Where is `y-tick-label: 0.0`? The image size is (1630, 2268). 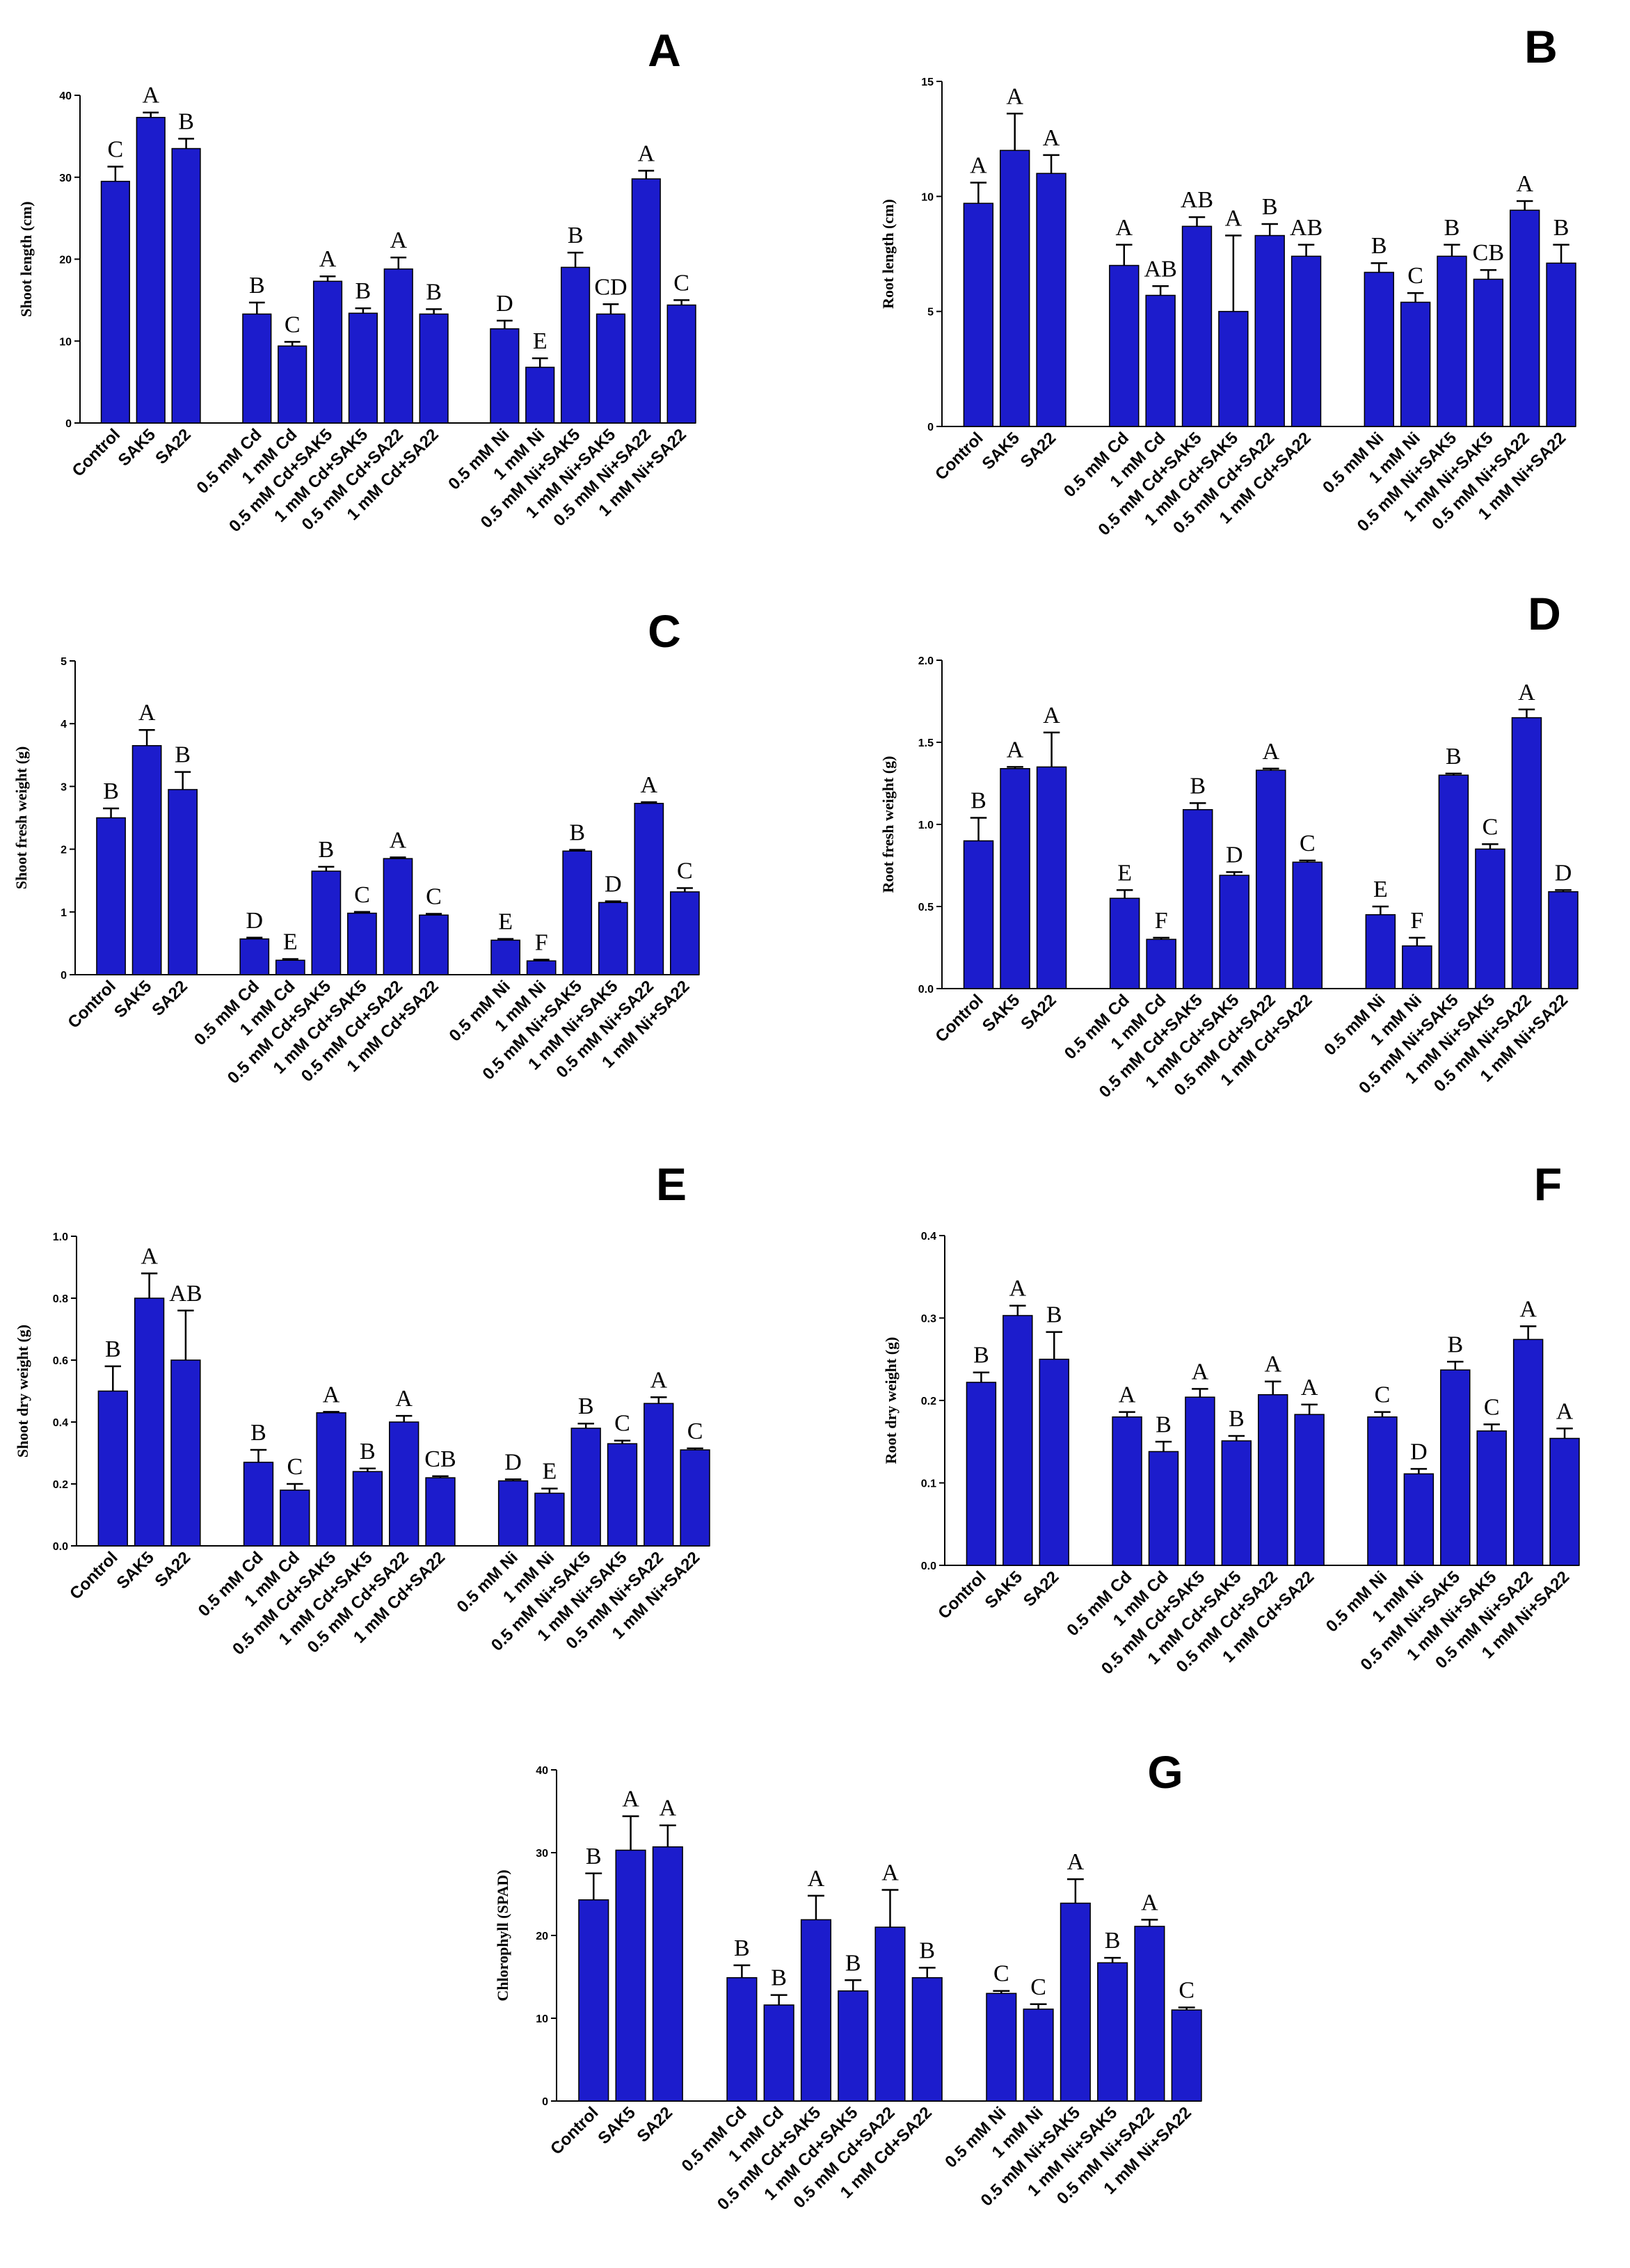 y-tick-label: 0.0 is located at coordinates (926, 990).